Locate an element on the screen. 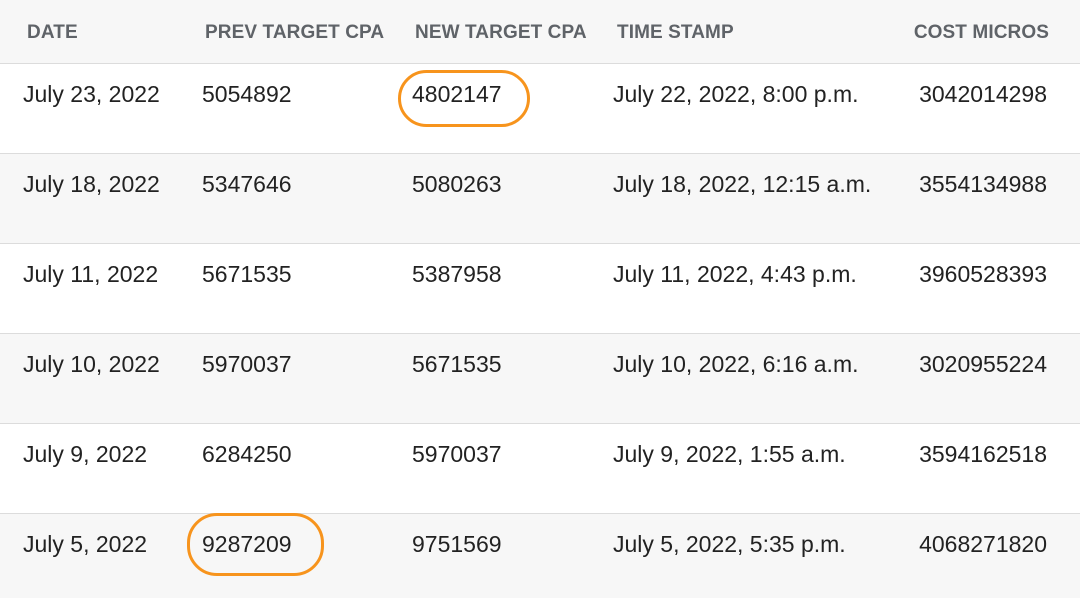  cell-prev-target-cpa: 6284250 is located at coordinates (247, 454).